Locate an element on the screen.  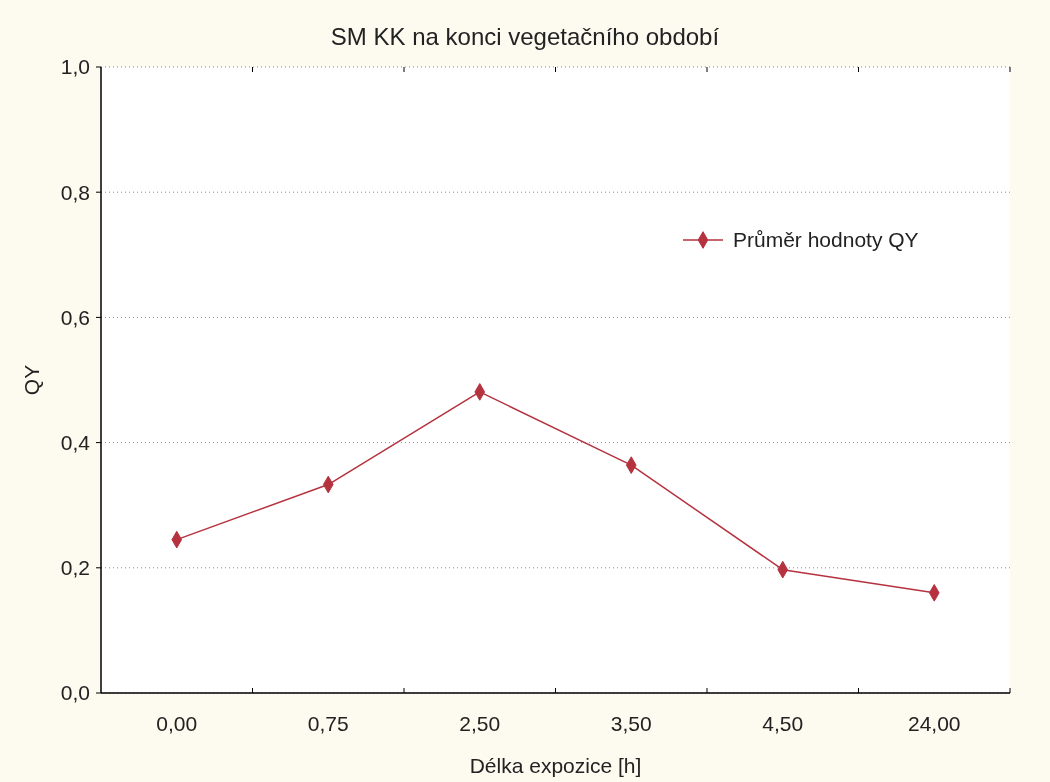
x-tick-label: 4,50 is located at coordinates (783, 723).